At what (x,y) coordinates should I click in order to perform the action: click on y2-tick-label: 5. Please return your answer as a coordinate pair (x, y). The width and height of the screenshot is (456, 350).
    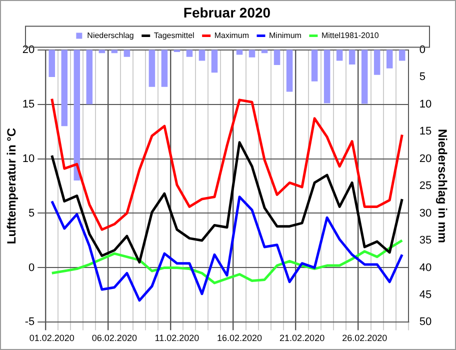
    Looking at the image, I should click on (422, 77).